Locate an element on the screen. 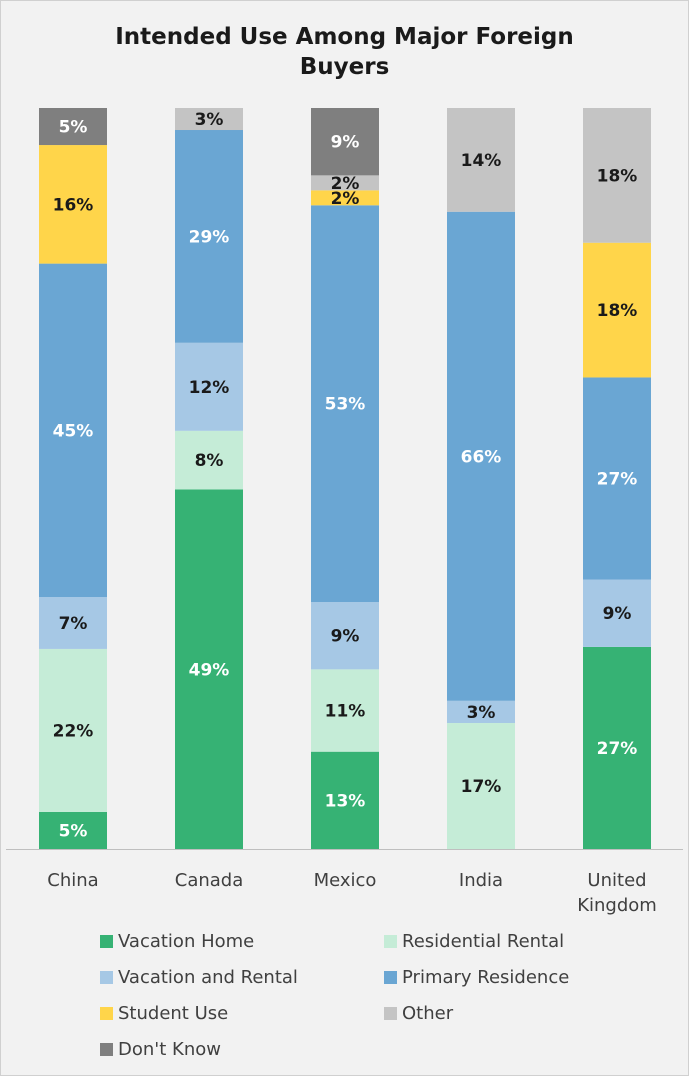 Image resolution: width=689 pixels, height=1076 pixels. legend-label: Vacation Home is located at coordinates (186, 941).